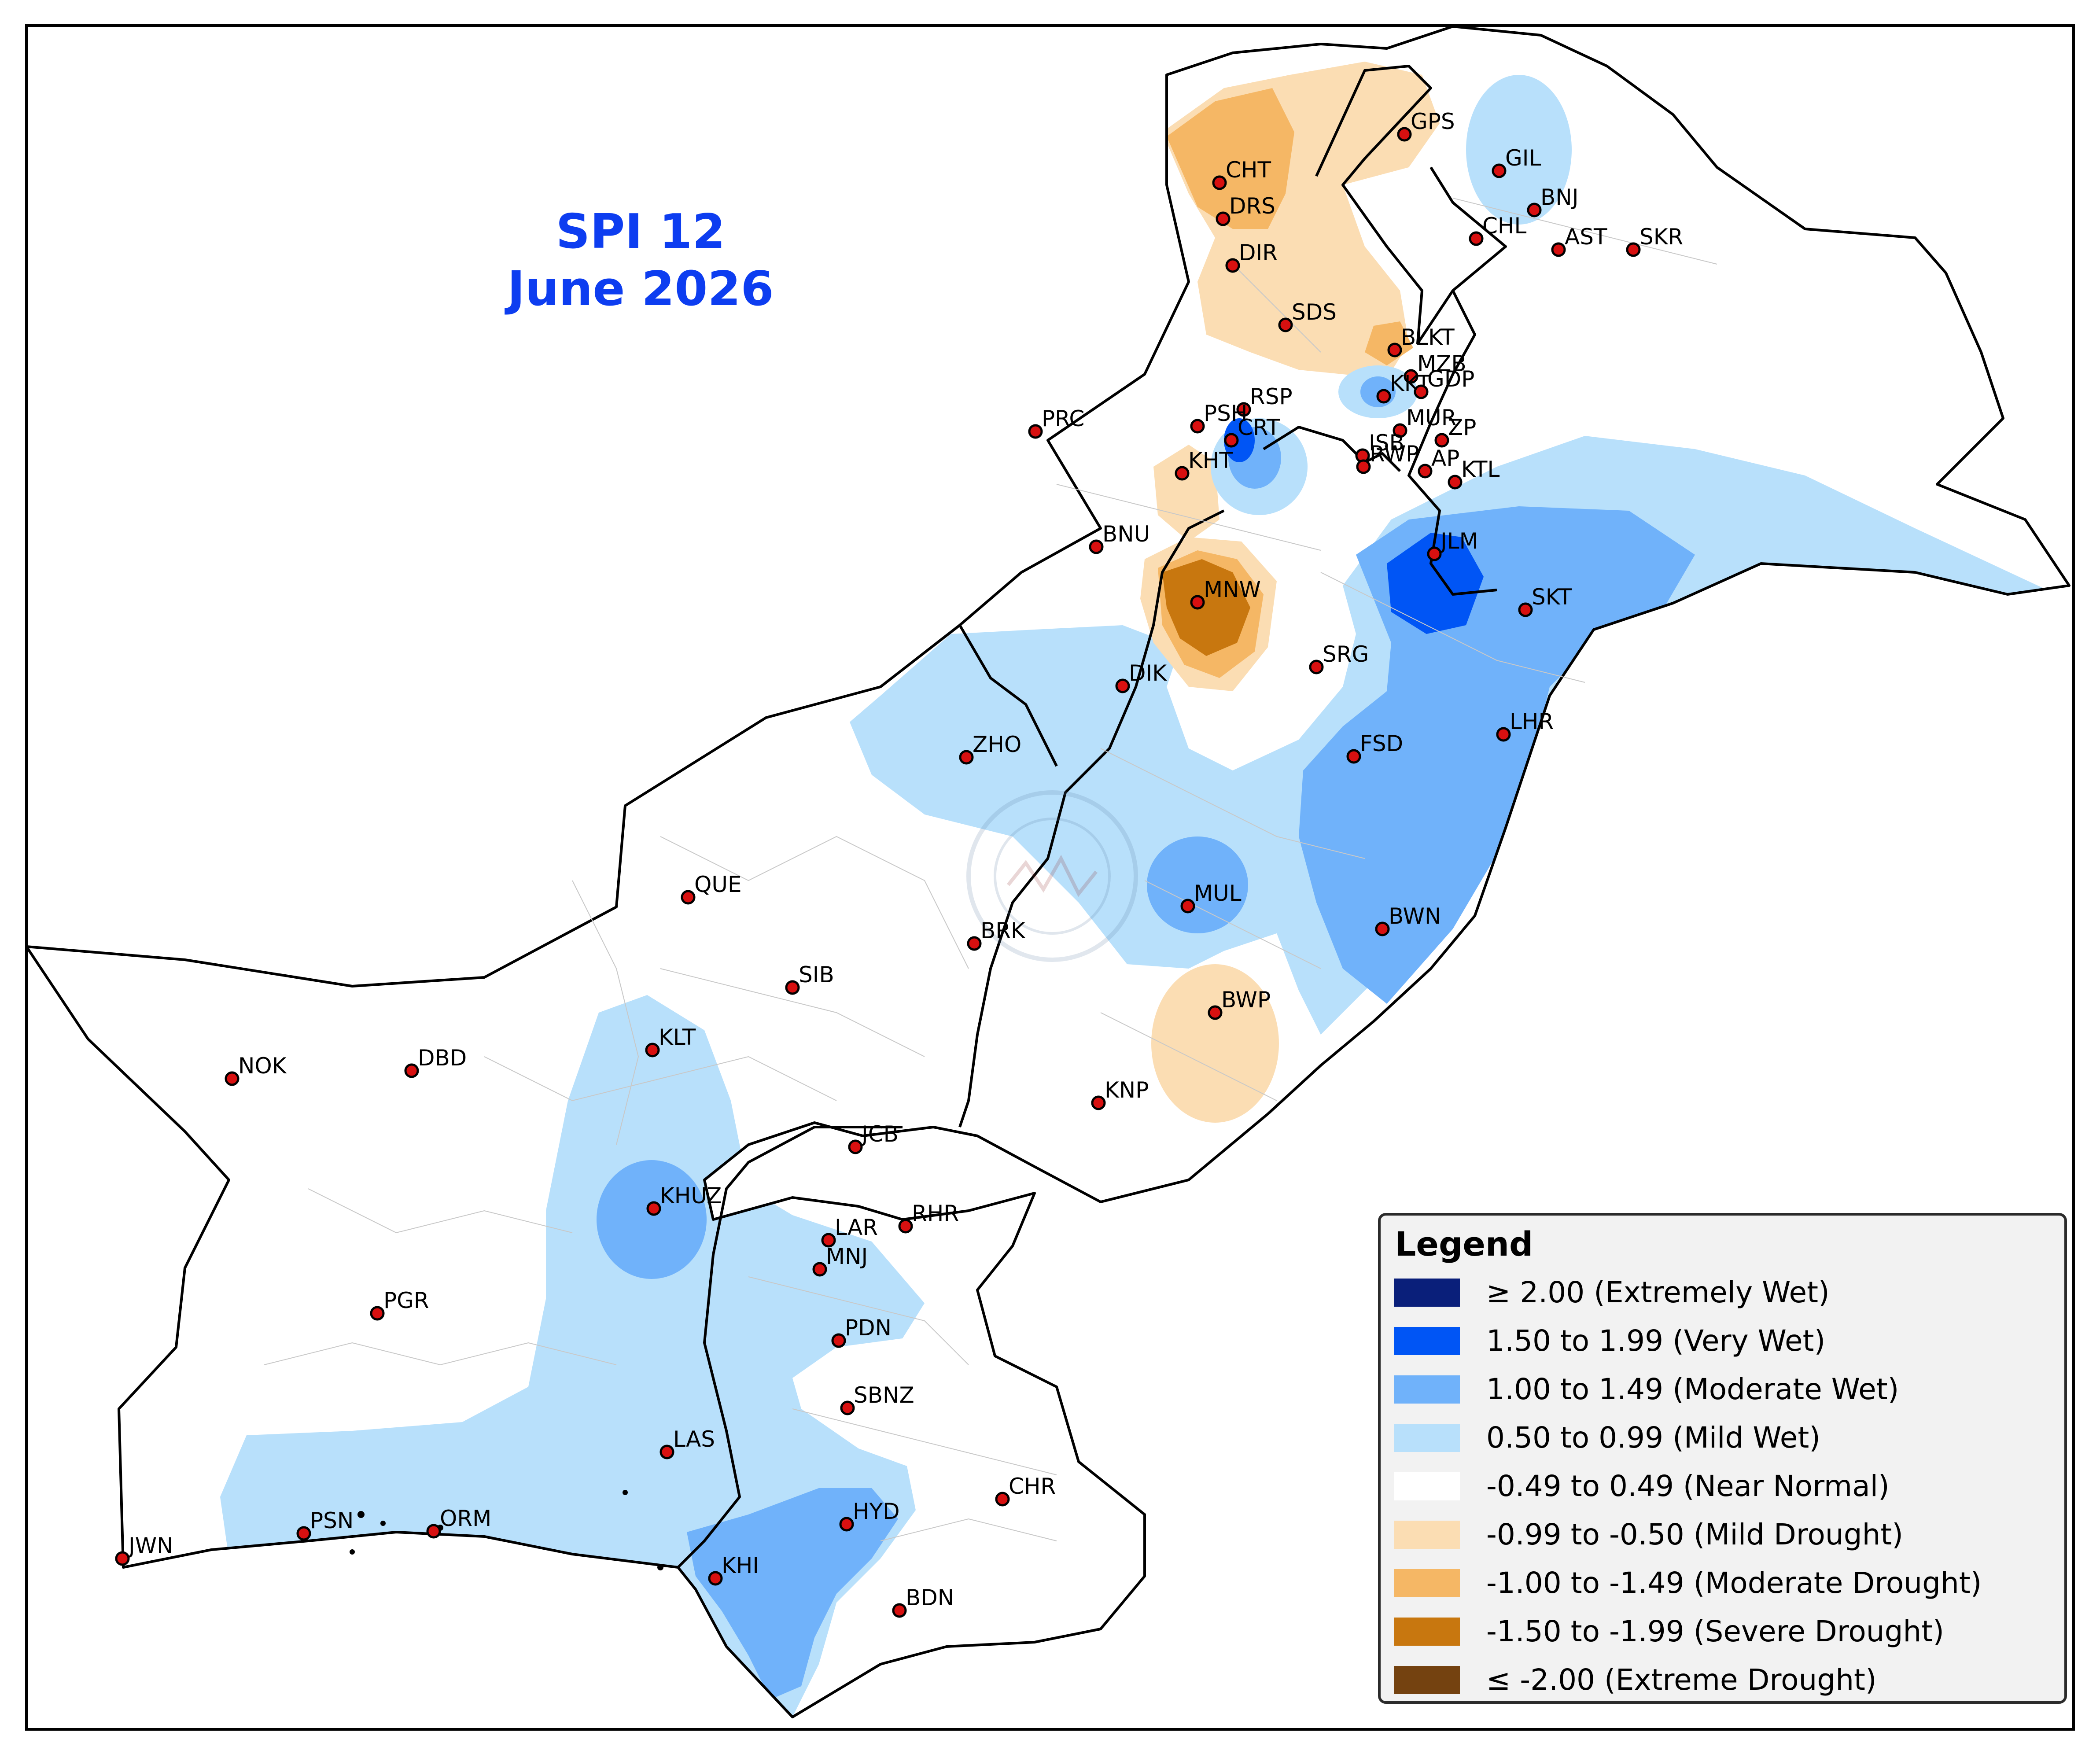  What do you see at coordinates (1241, 173) in the screenshot?
I see `station-cht: CHT` at bounding box center [1241, 173].